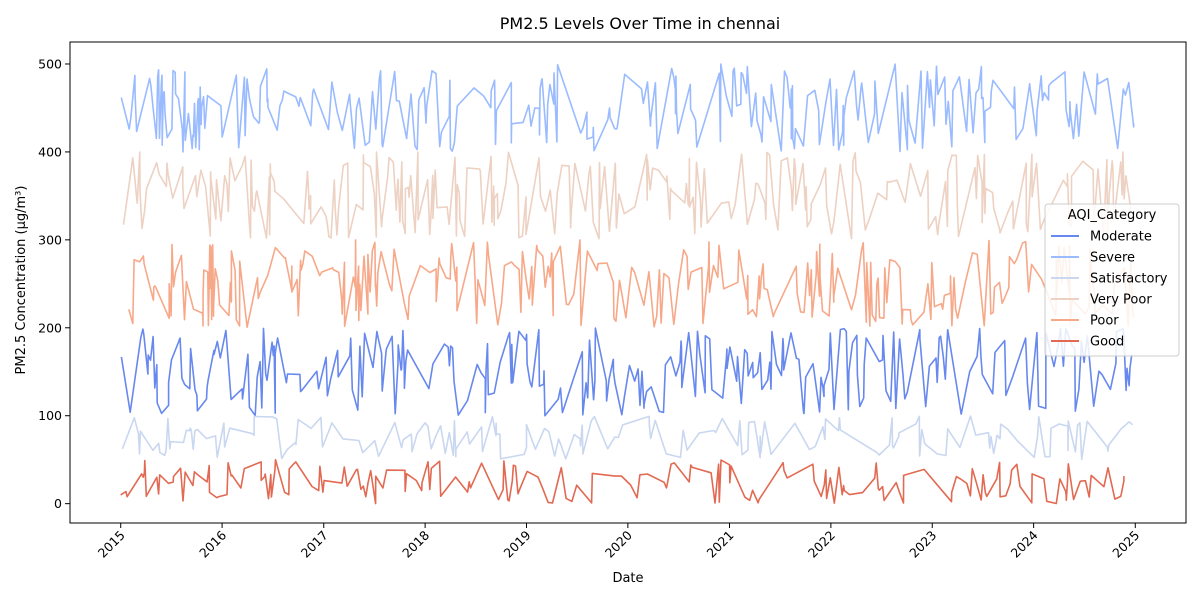 The height and width of the screenshot is (600, 1200). I want to click on x-tick-label: 2020, so click(618, 543).